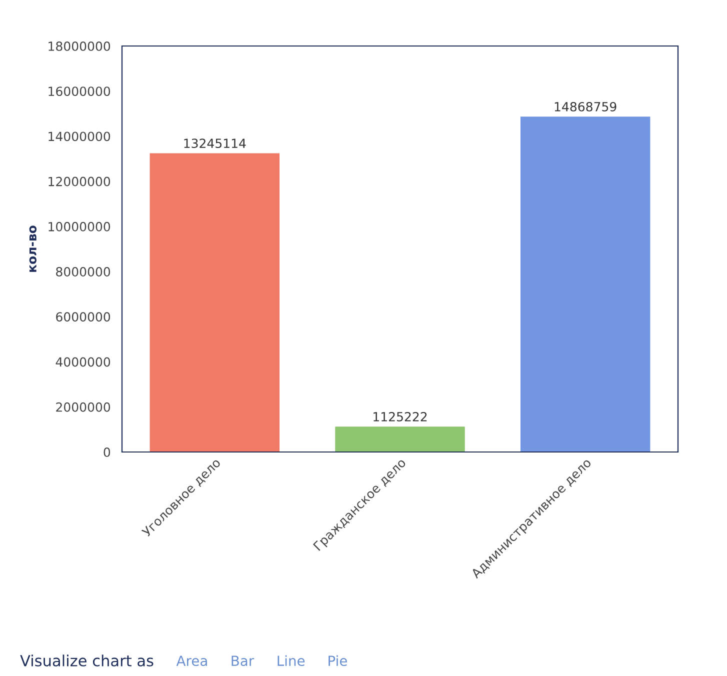 This screenshot has height=676, width=727. I want to click on y-tick-label: 16000000, so click(79, 91).